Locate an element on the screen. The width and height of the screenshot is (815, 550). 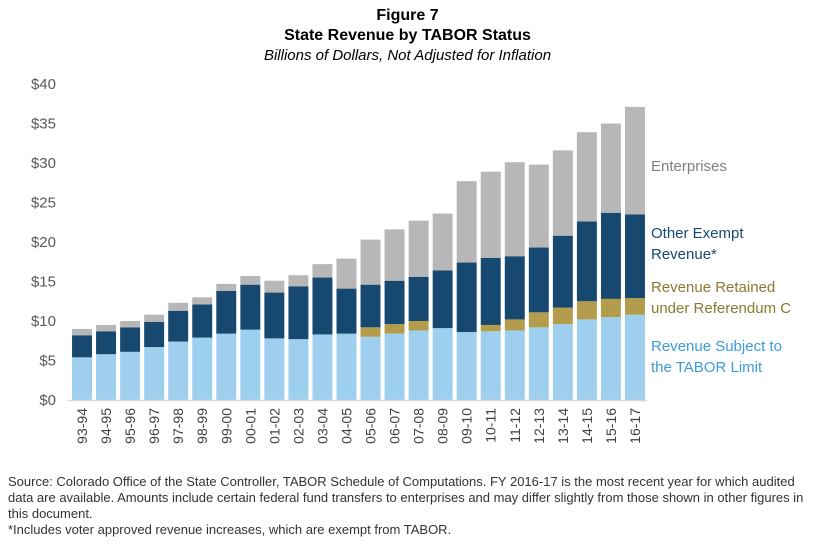
x-tick-label: 09-10 is located at coordinates (467, 426).